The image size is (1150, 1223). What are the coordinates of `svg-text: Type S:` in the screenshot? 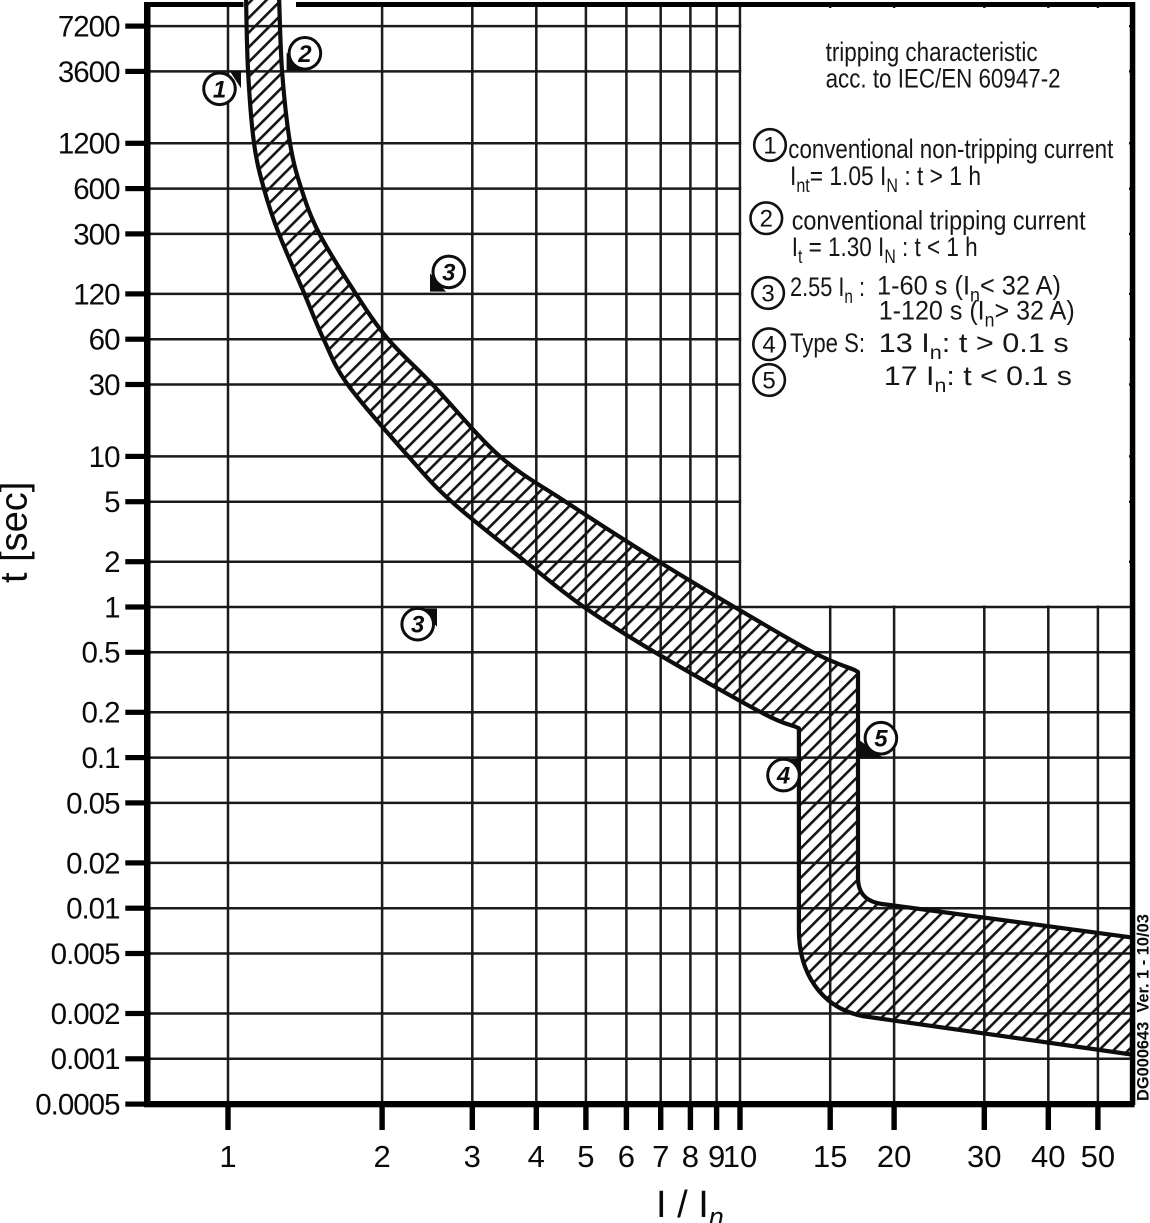 It's located at (827, 343).